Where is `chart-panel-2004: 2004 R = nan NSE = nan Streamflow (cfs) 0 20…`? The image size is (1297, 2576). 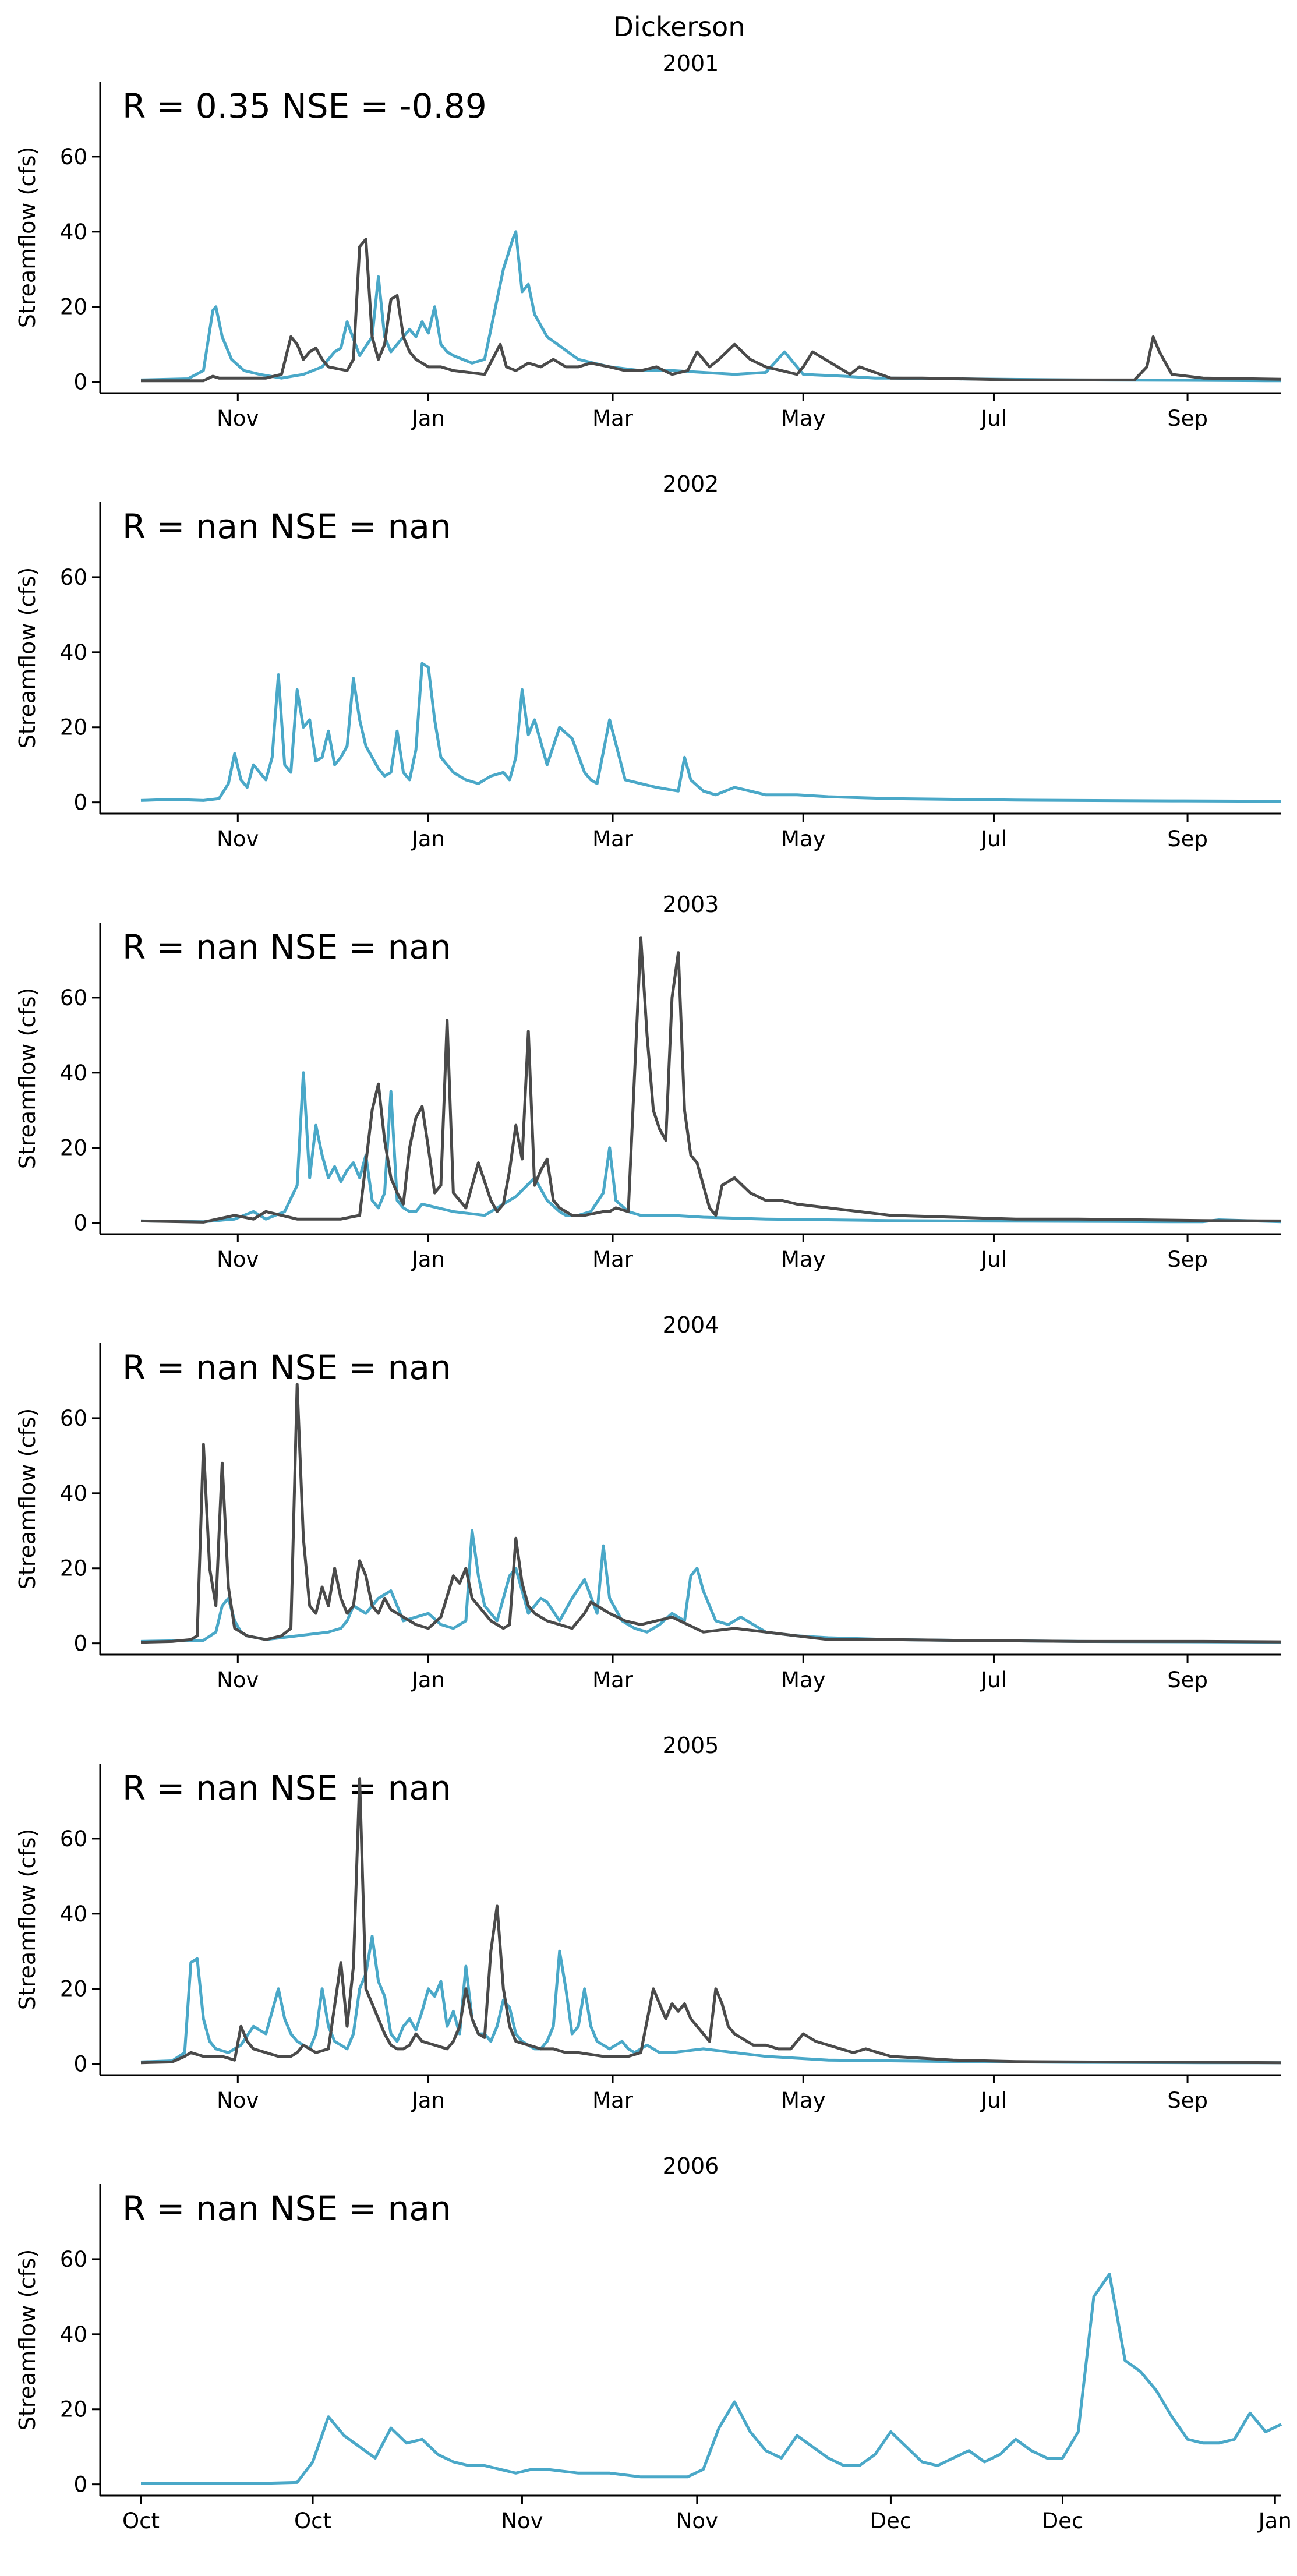
chart-panel-2004: 2004 R = nan NSE = nan Streamflow (cfs) 0 20… is located at coordinates (648, 1502).